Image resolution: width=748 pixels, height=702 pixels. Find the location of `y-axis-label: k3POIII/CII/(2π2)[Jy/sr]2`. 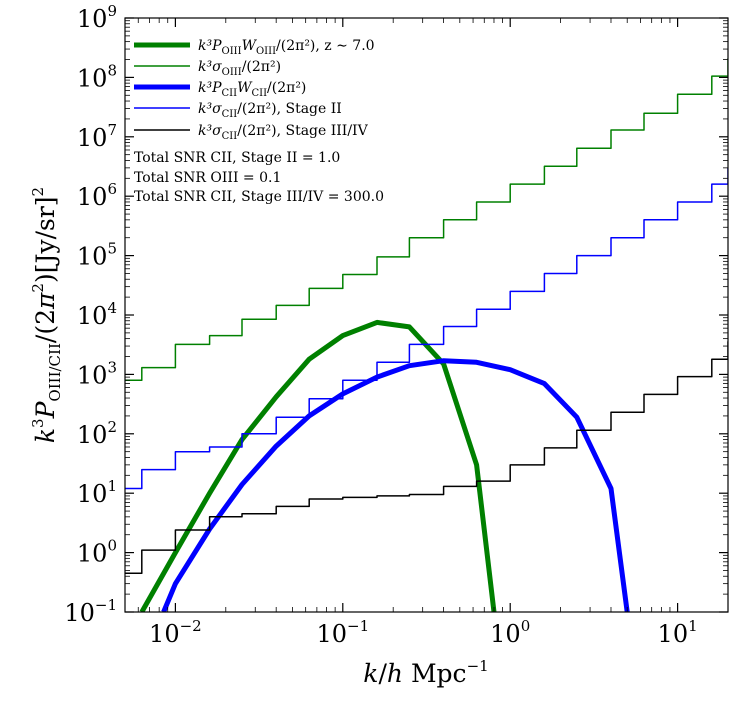

y-axis-label: k3POIII/CII/(2π2)[Jy/sr]2 is located at coordinates (46, 315).